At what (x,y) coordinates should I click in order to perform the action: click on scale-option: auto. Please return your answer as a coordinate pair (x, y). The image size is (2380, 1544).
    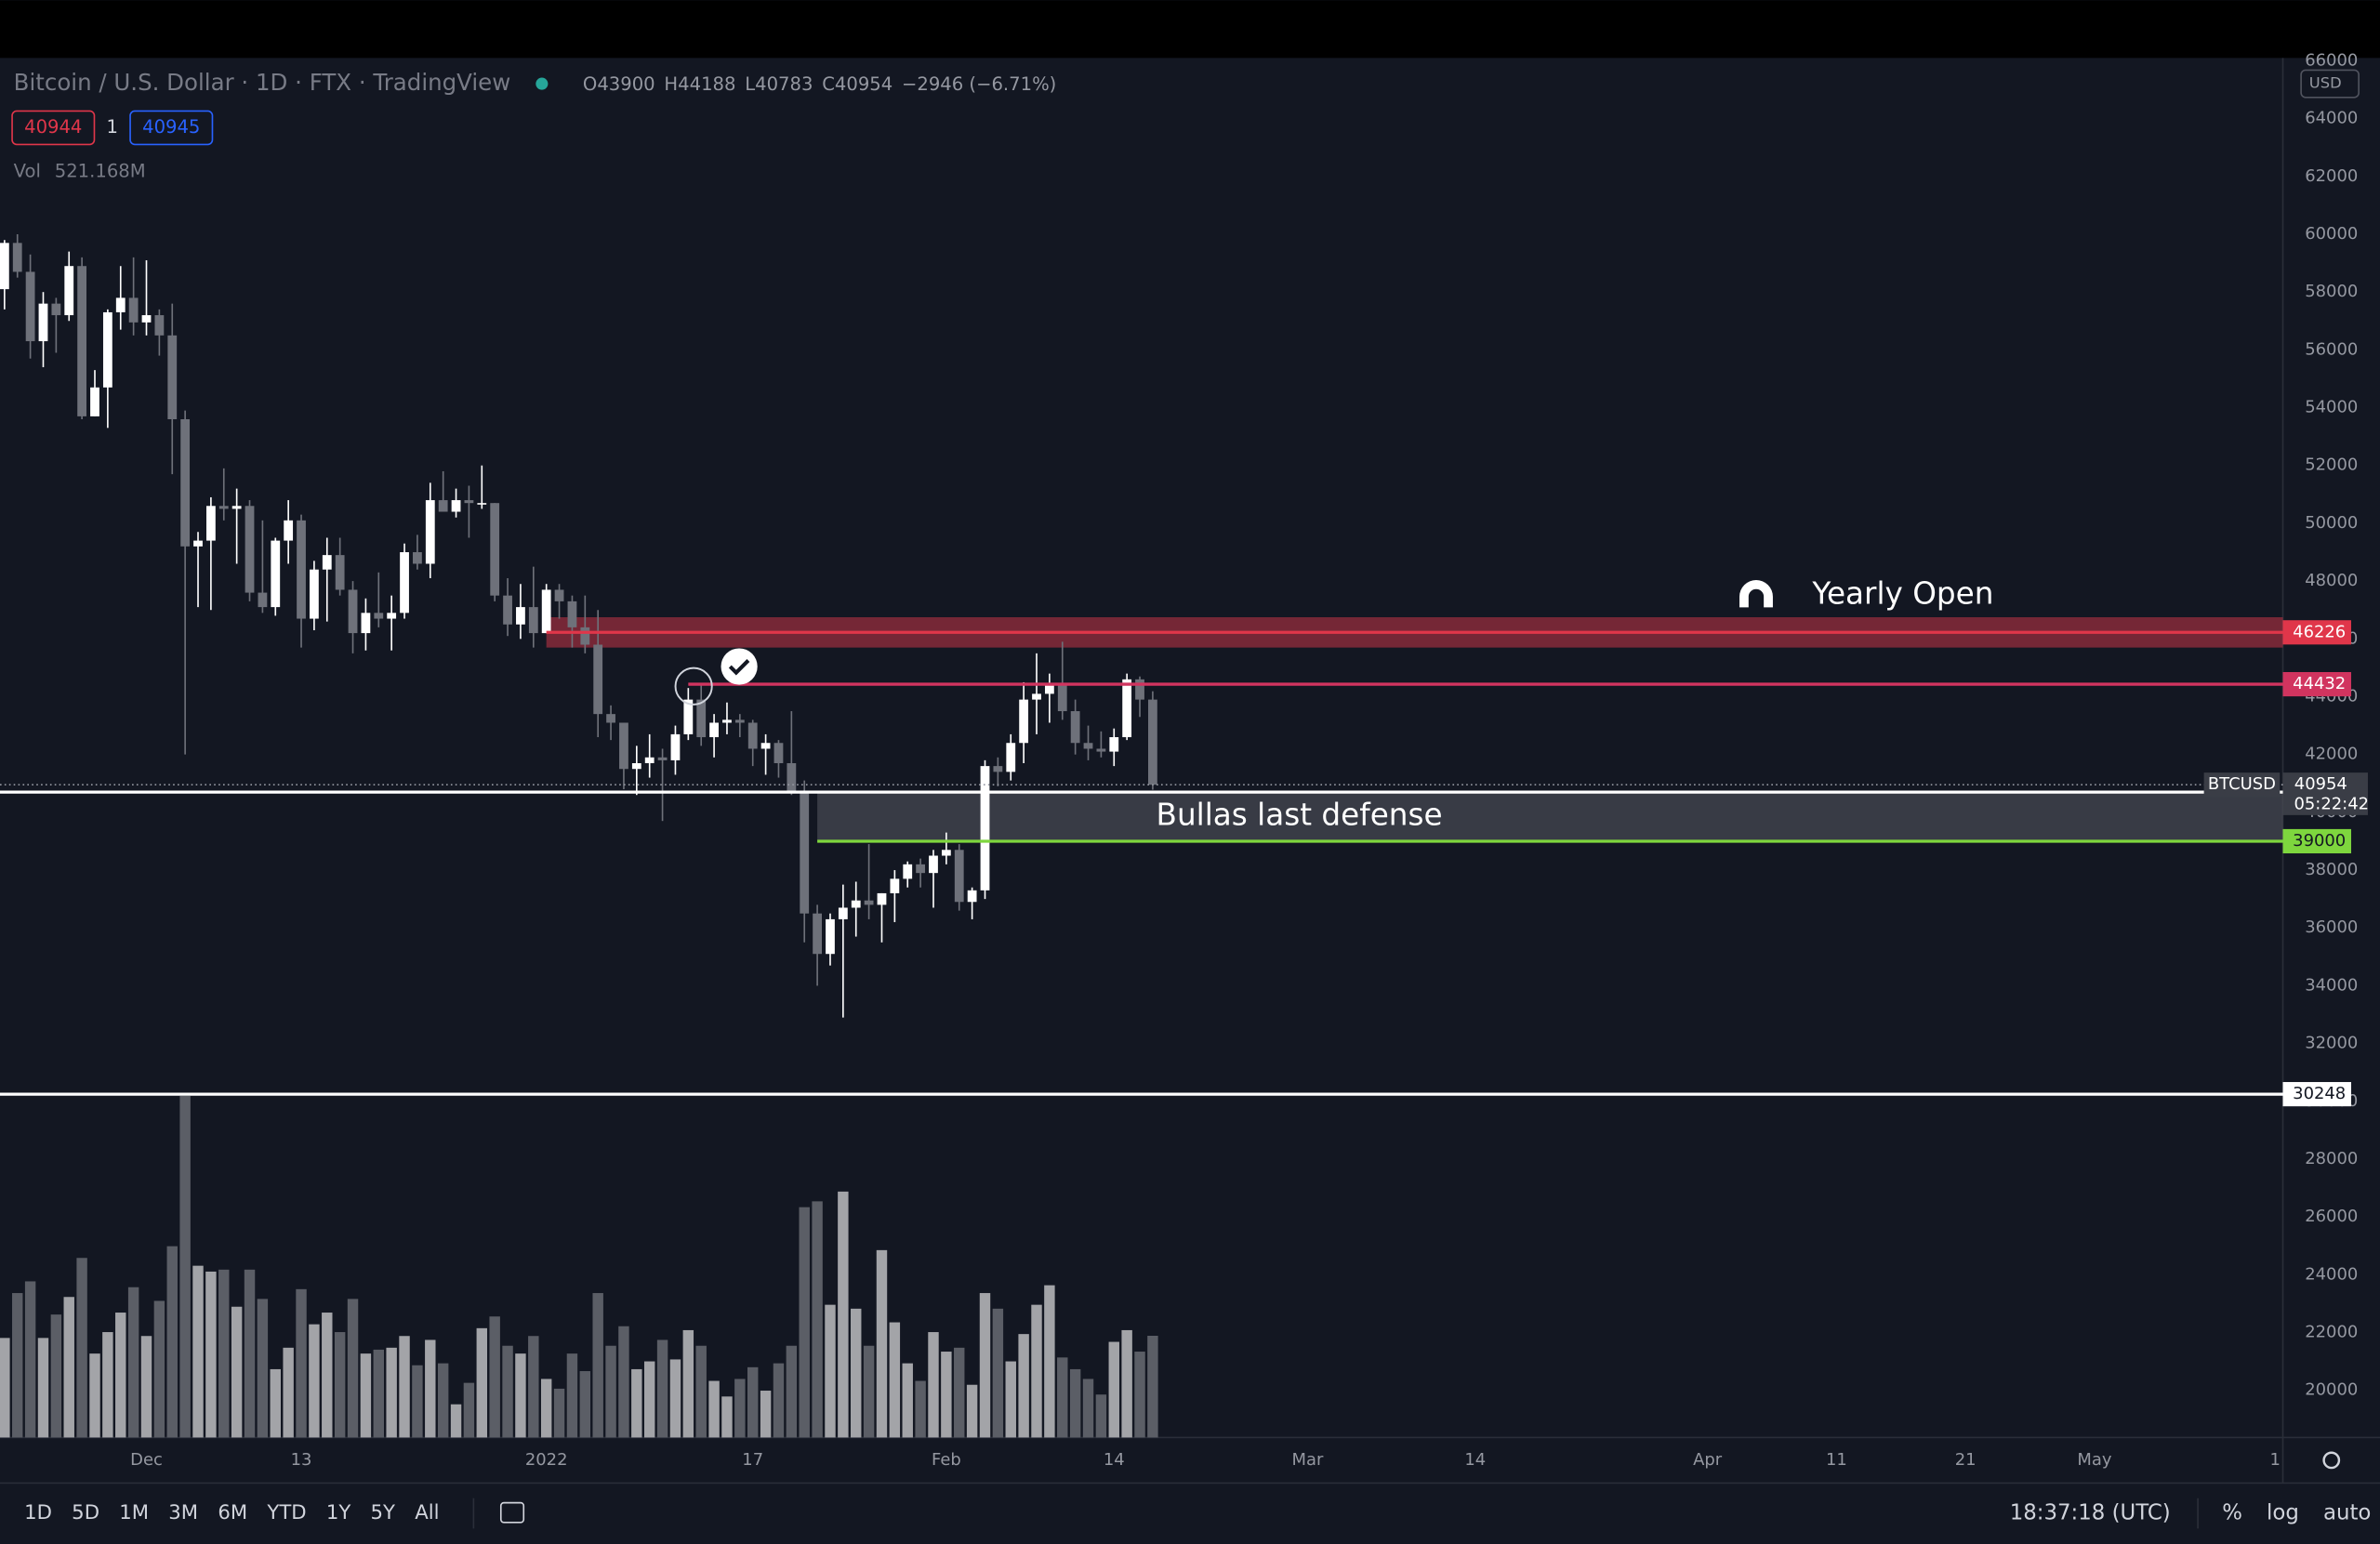
    Looking at the image, I should click on (2347, 1513).